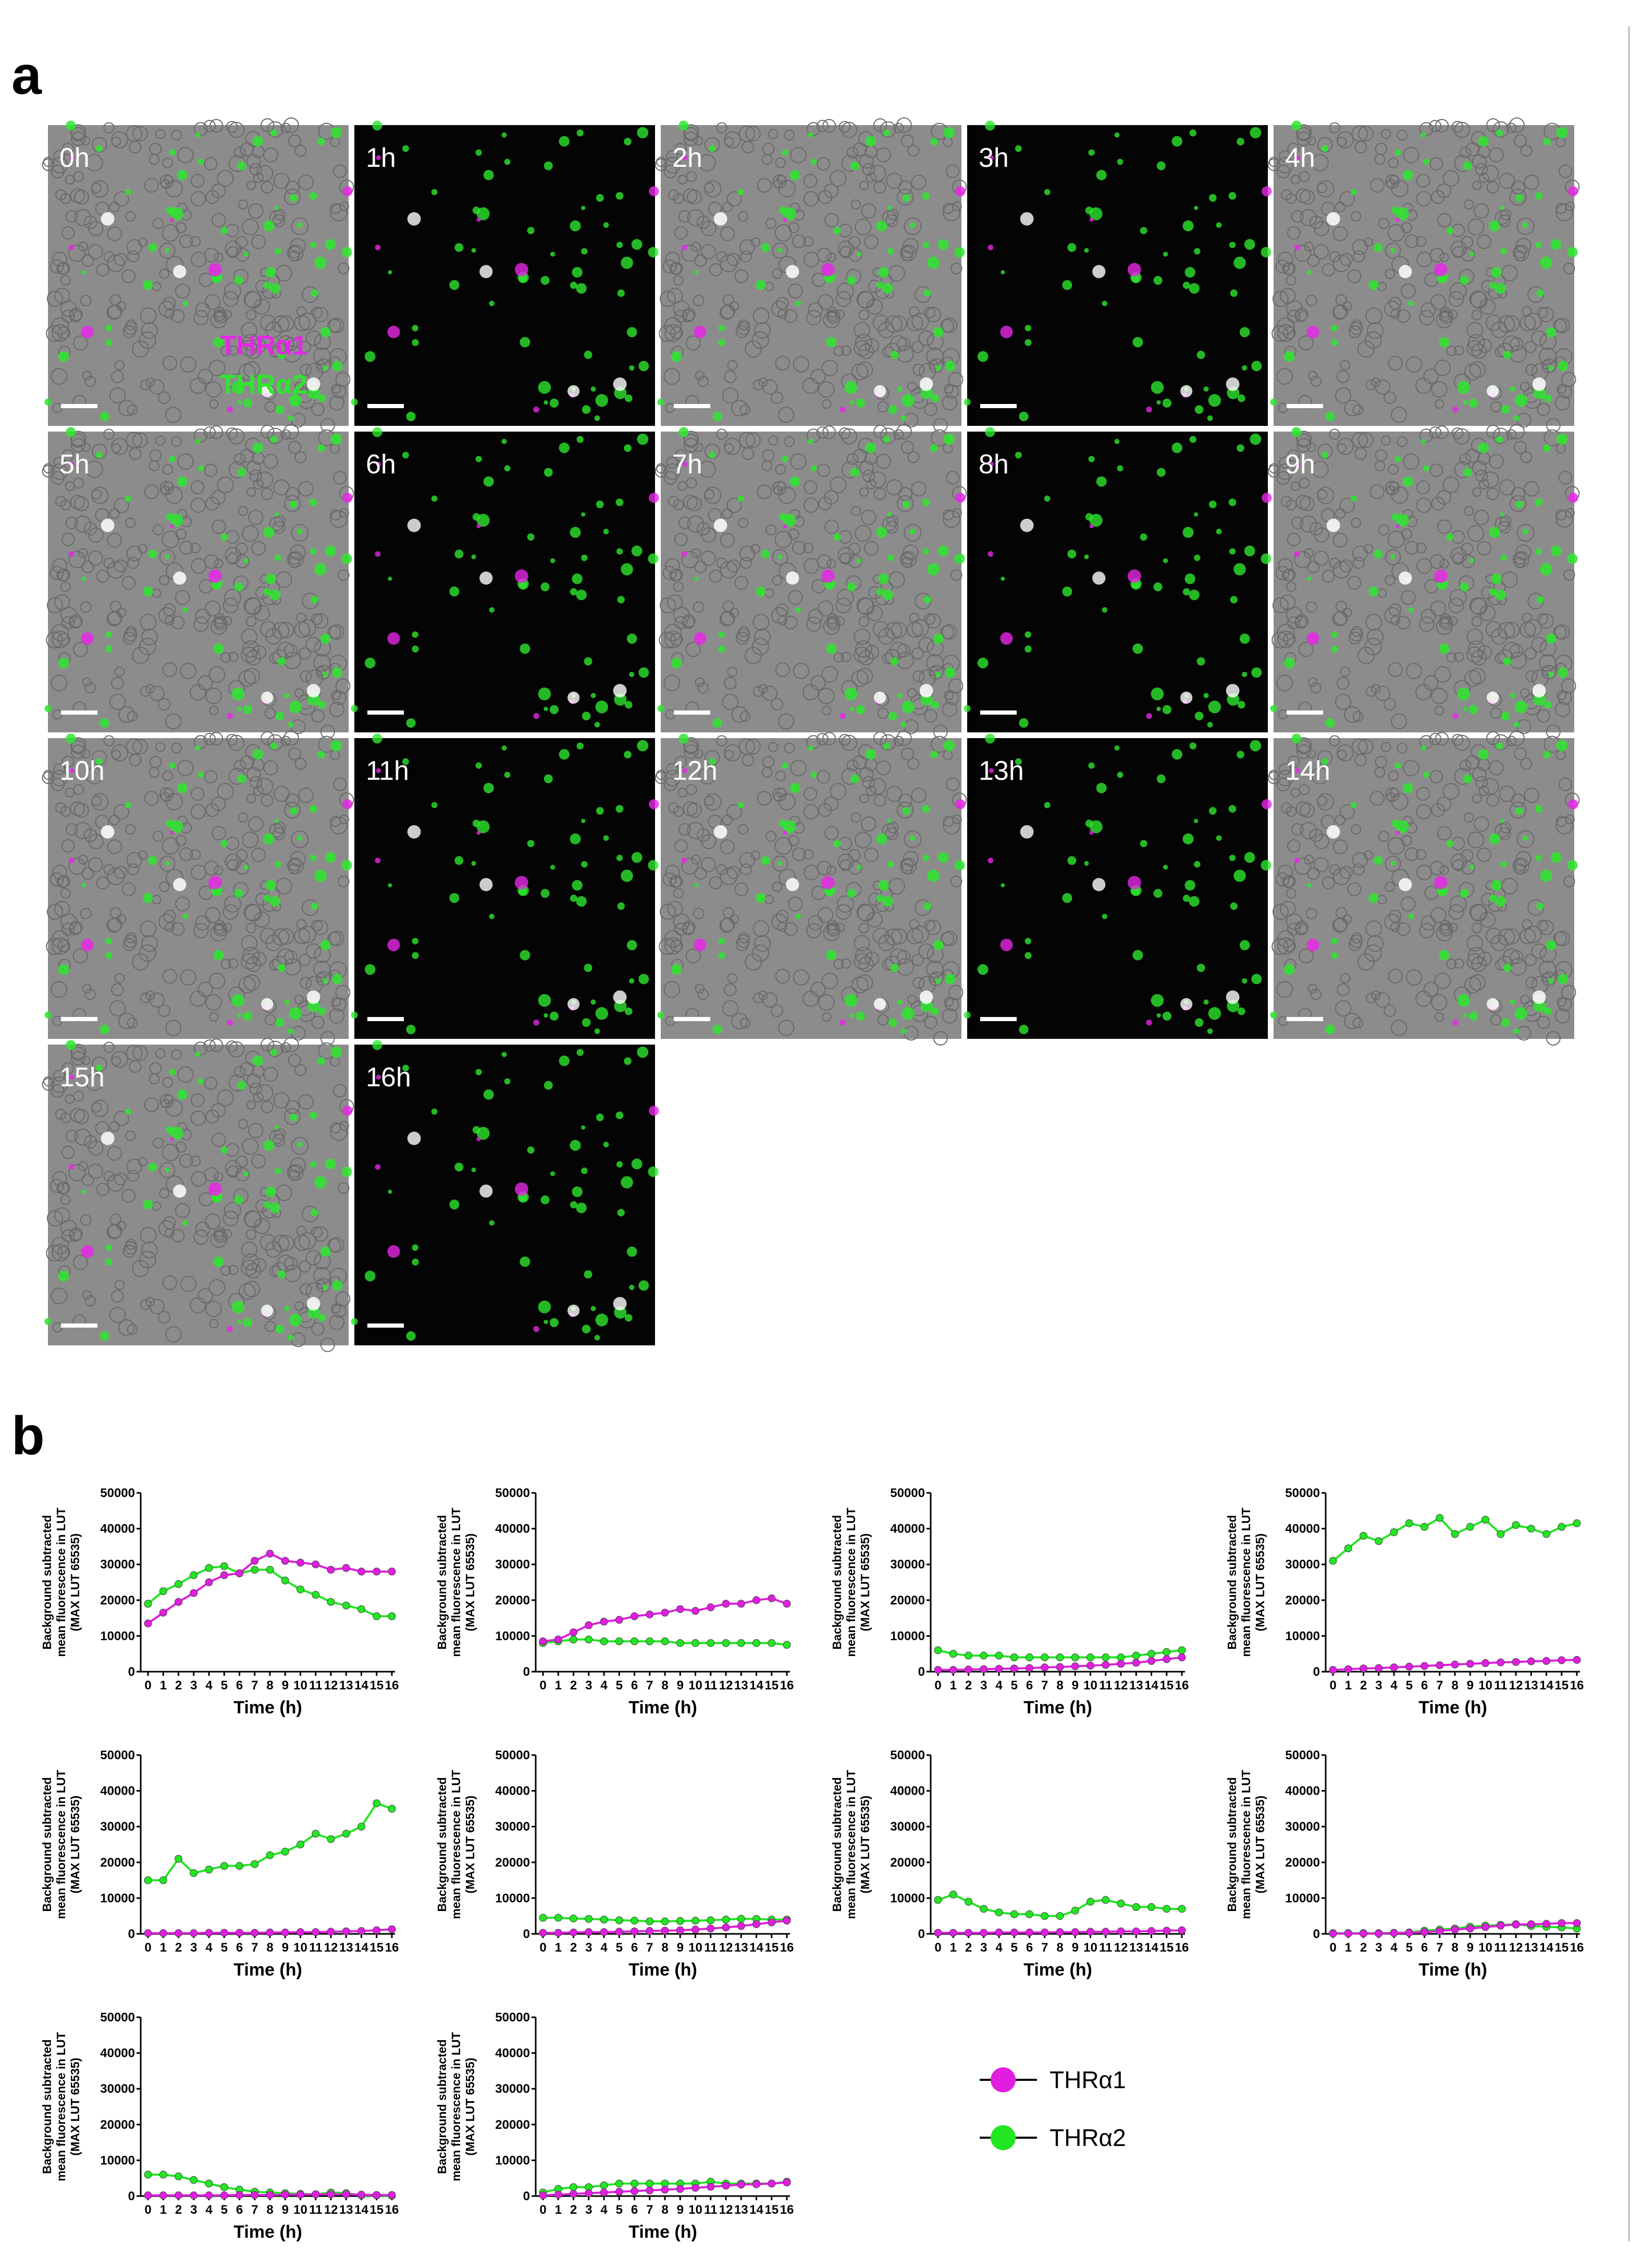 The width and height of the screenshot is (1642, 2268). I want to click on micrograph: 13h, so click(1118, 886).